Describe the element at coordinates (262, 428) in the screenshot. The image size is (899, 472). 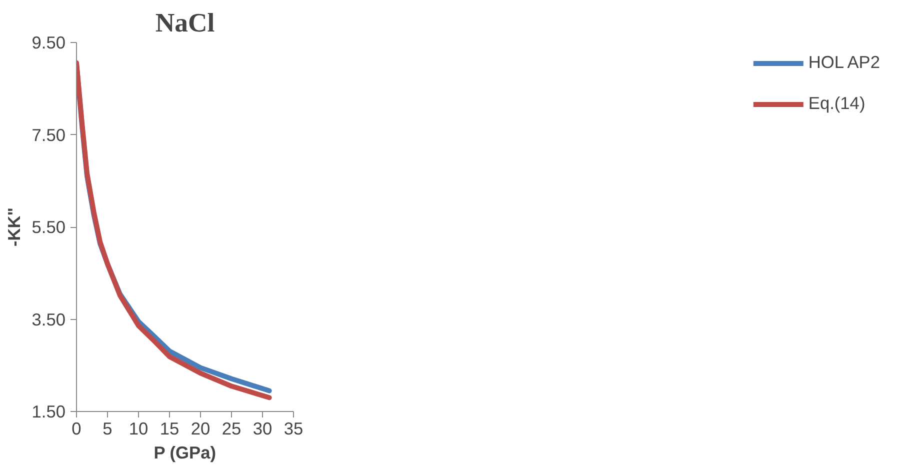
I see `x-tick-label: 30` at that location.